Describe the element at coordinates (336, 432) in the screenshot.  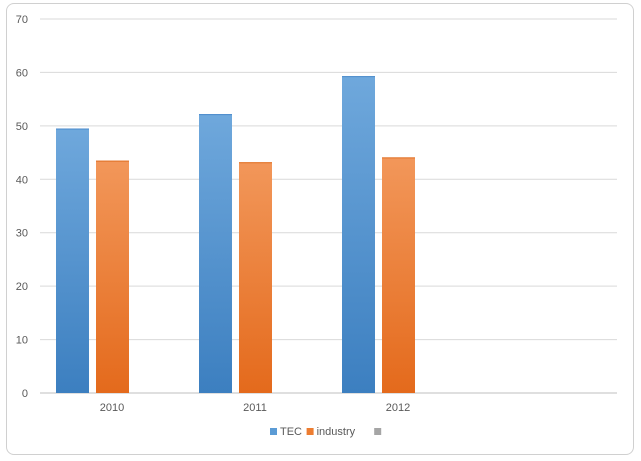
I see `legend-label: industry` at that location.